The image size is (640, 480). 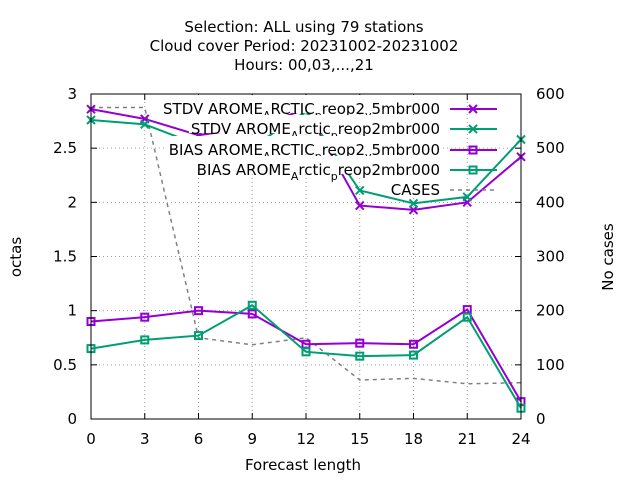 What do you see at coordinates (91, 439) in the screenshot?
I see `x-tick-label: 0` at bounding box center [91, 439].